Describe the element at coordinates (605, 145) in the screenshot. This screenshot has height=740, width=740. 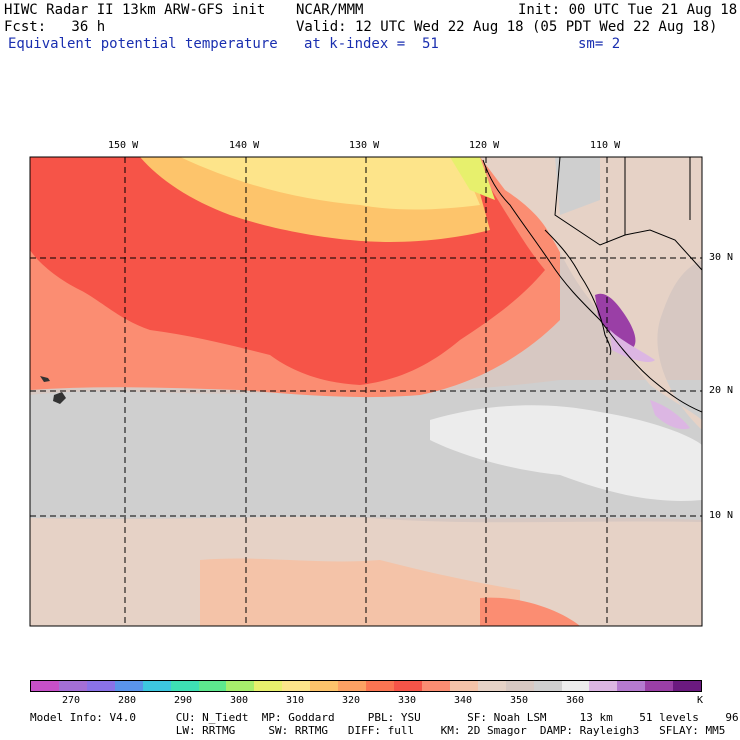
I see `lon-label: 110 W` at that location.